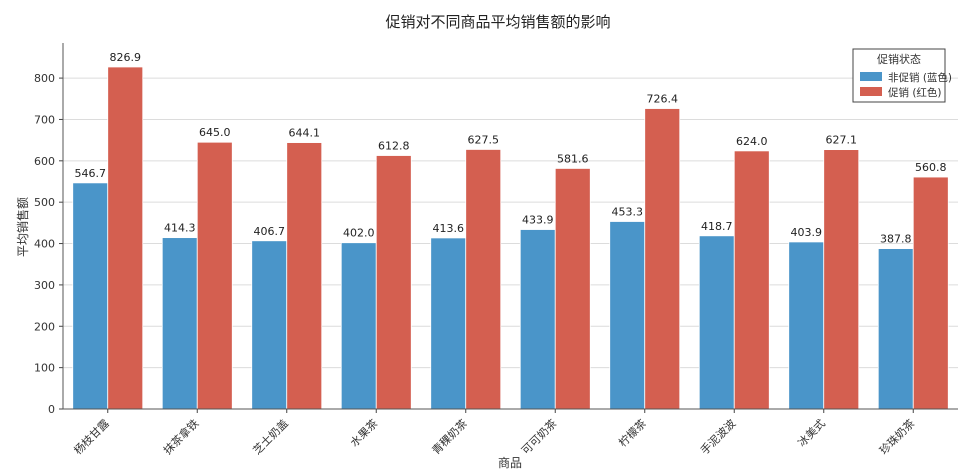 This screenshot has width=970, height=470. I want to click on y-tick-label-4: 400, so click(44, 244).